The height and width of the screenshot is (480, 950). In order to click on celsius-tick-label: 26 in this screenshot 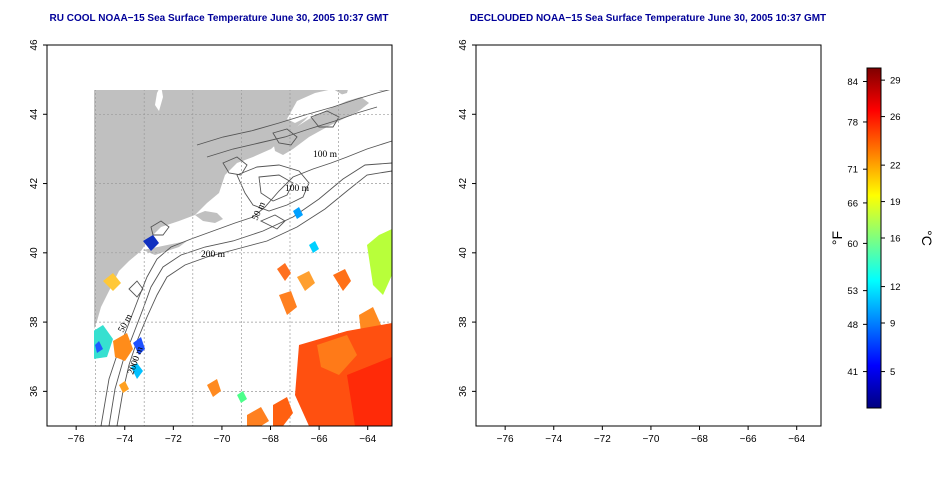, I will do `click(895, 117)`.